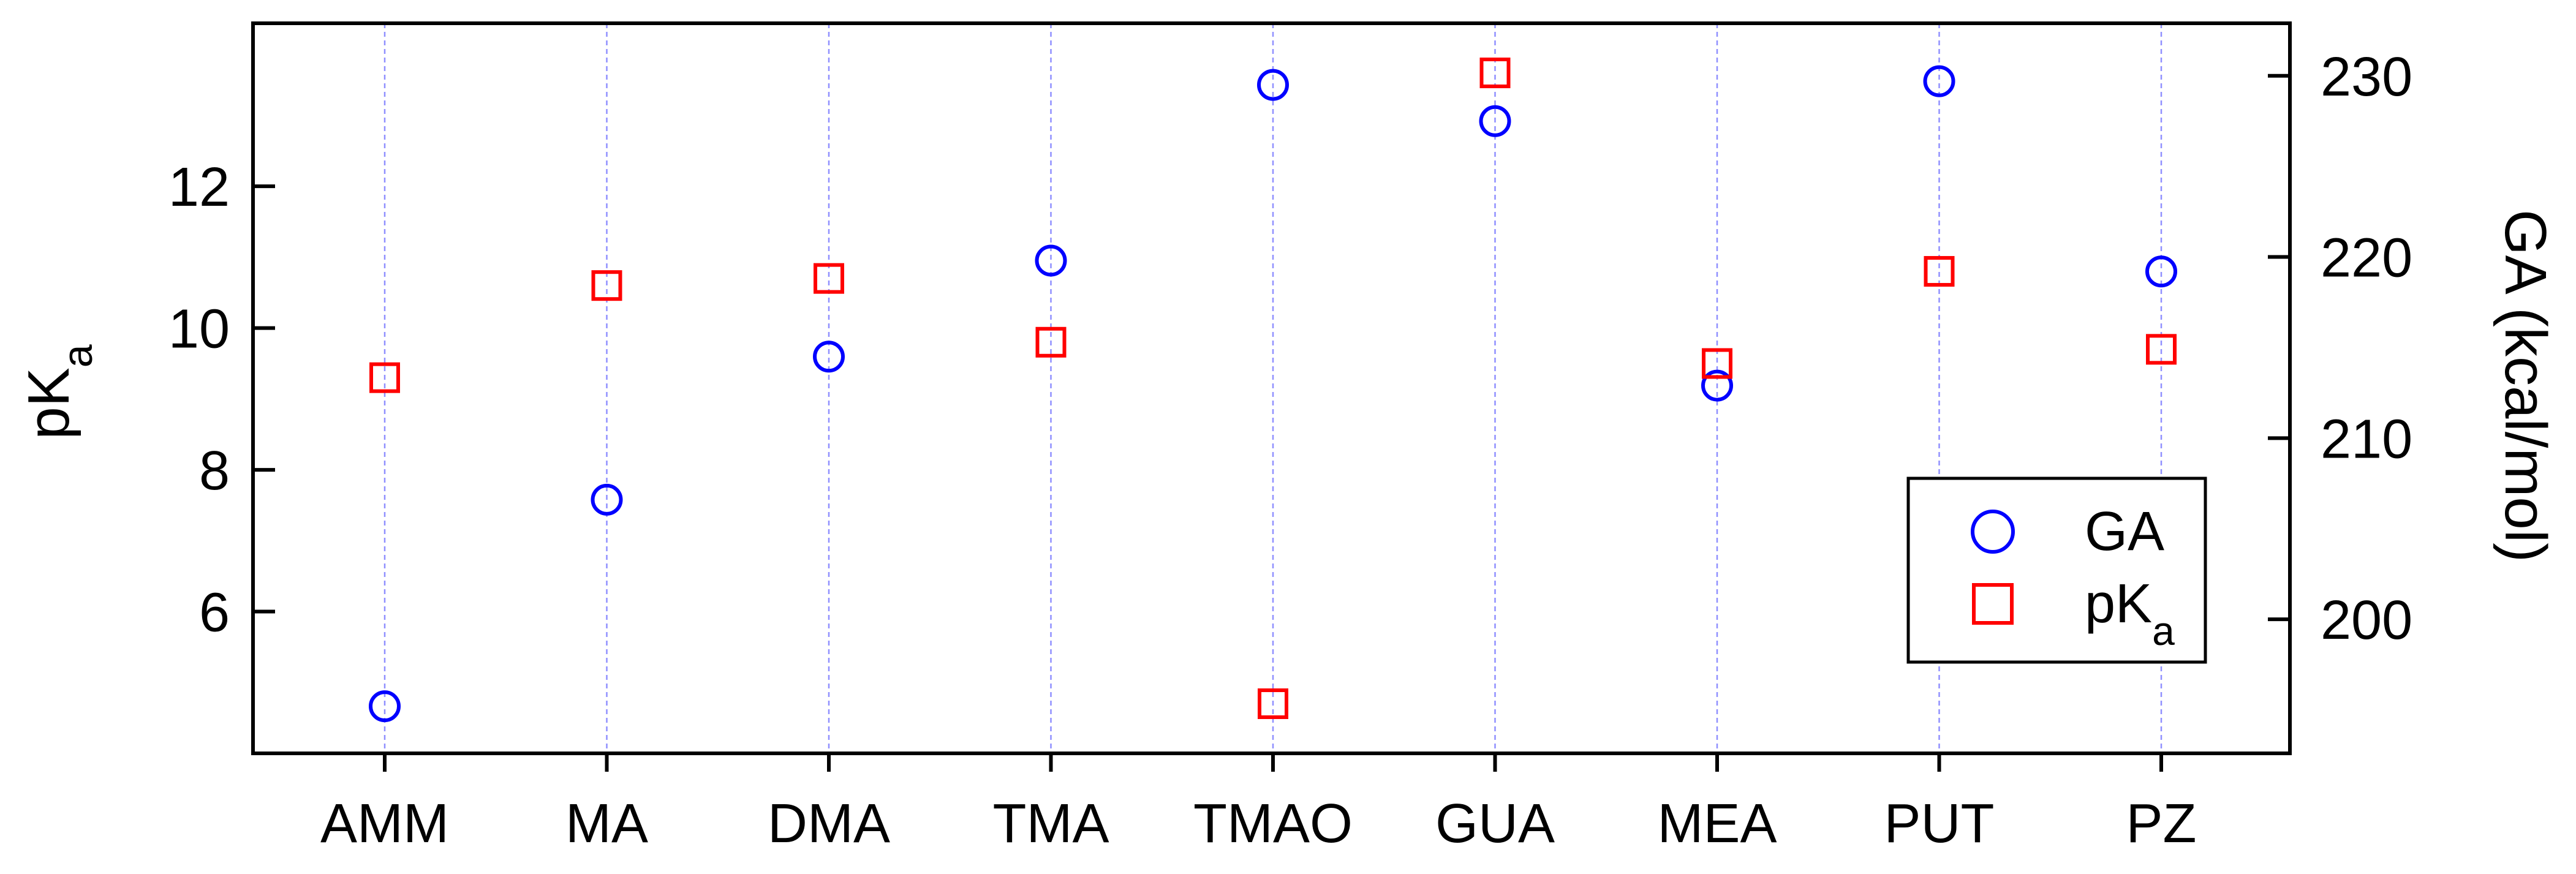 This screenshot has height=874, width=2576. What do you see at coordinates (384, 823) in the screenshot?
I see `x-tick-label: AMM` at bounding box center [384, 823].